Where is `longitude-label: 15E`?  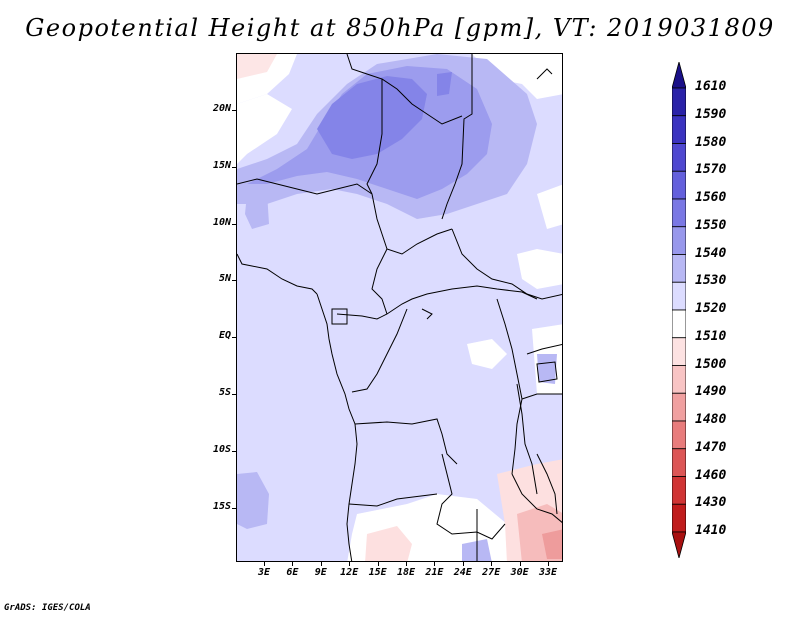 longitude-label: 15E is located at coordinates (377, 572).